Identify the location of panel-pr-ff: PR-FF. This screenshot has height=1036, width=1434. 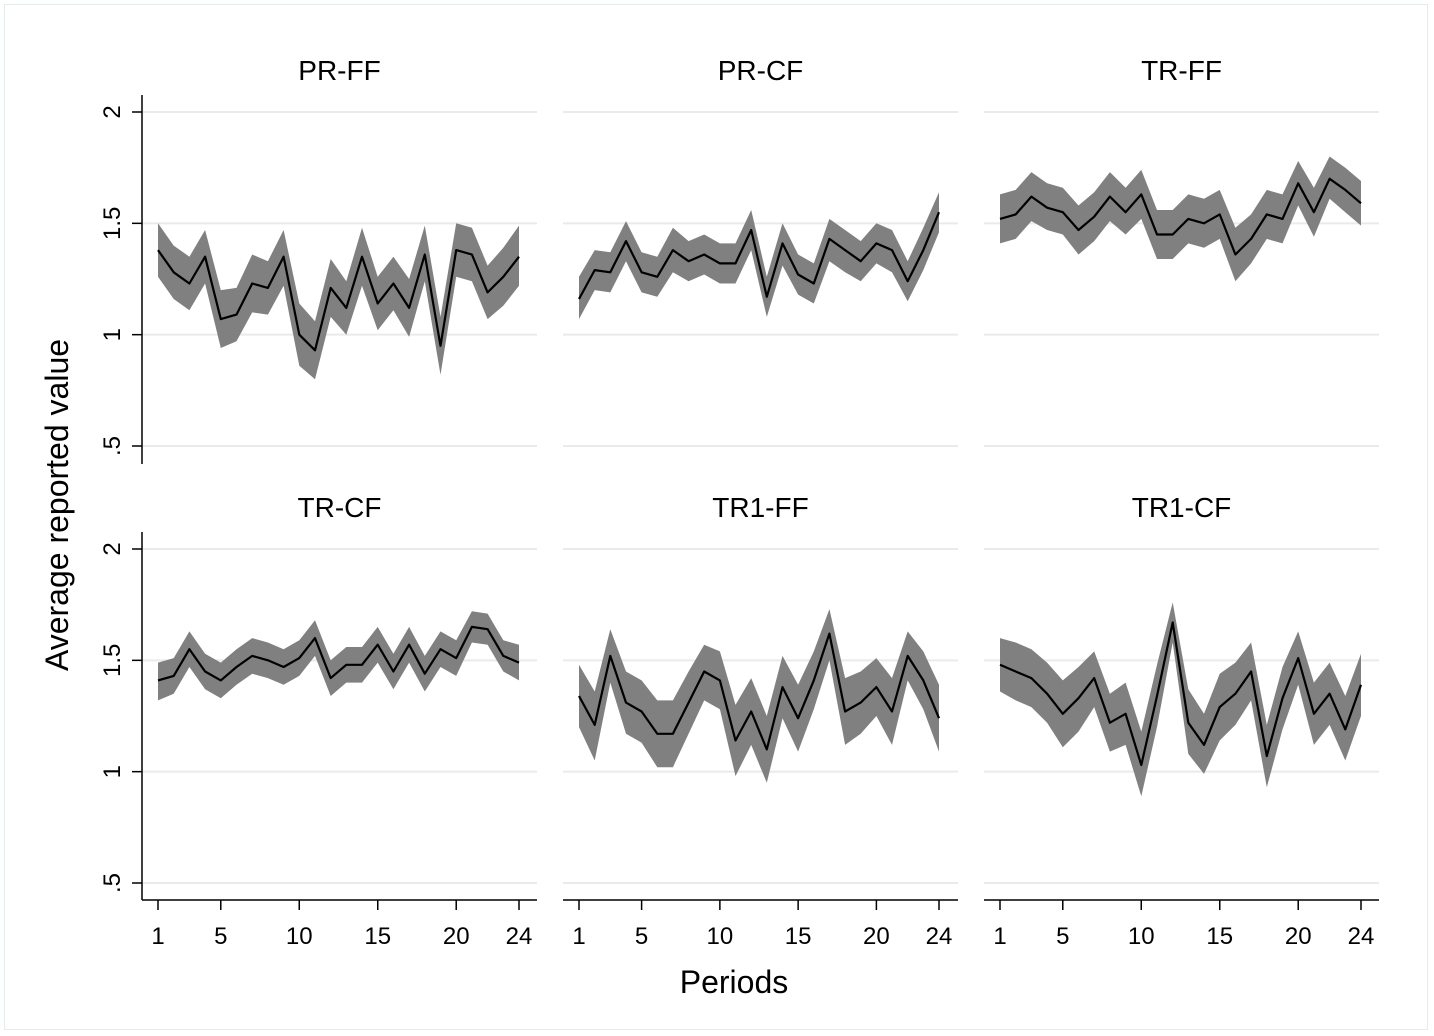
(339, 251).